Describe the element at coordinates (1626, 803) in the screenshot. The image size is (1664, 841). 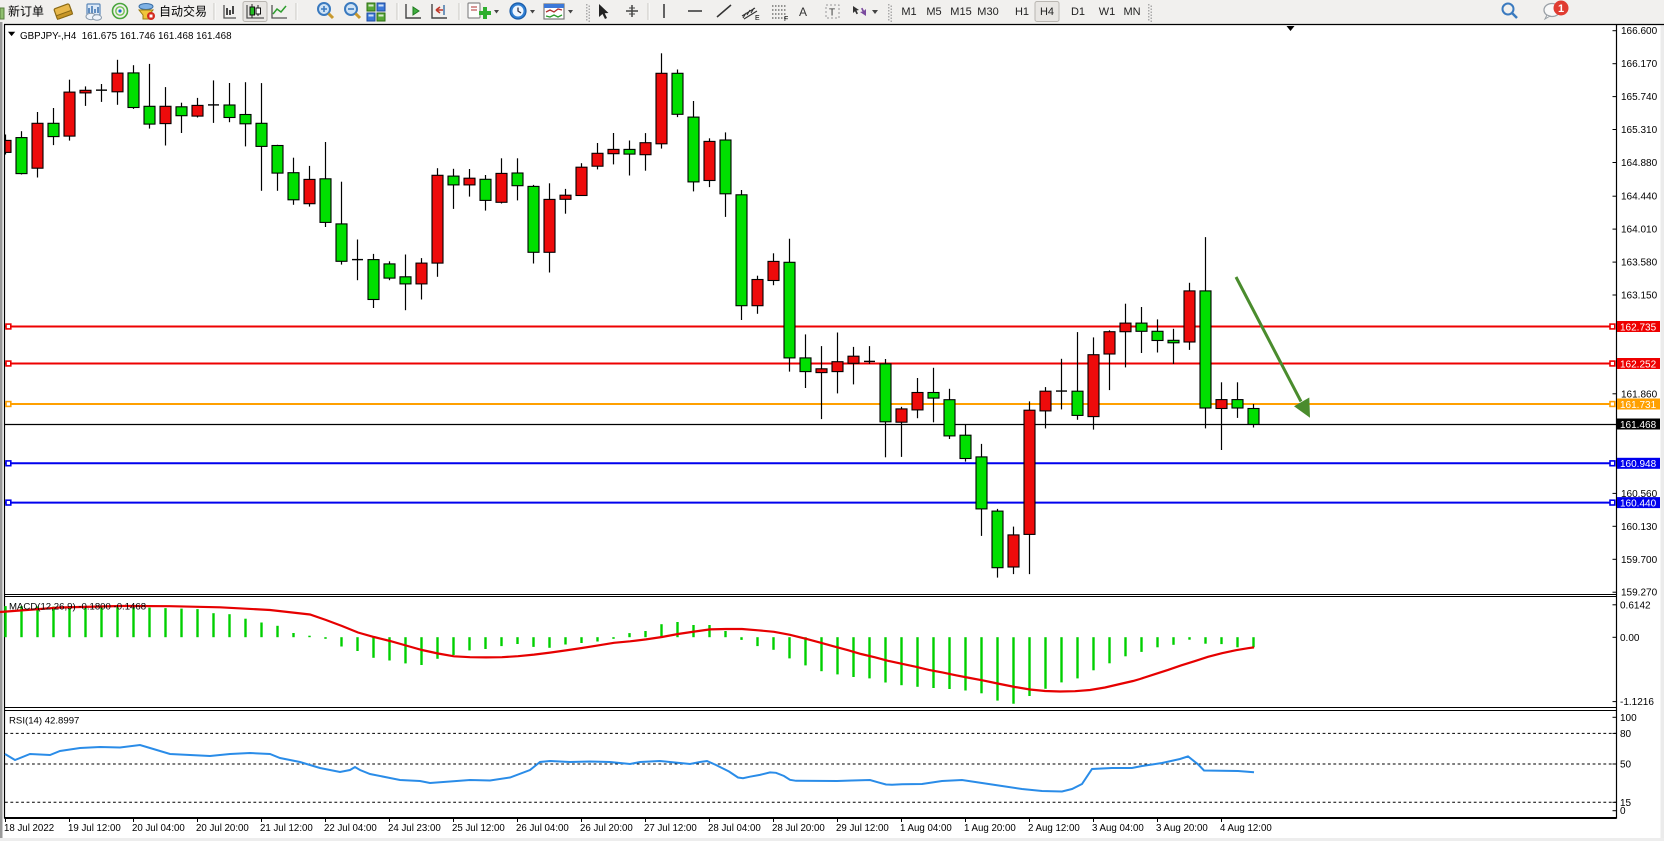
I see `svg-text: 15` at that location.